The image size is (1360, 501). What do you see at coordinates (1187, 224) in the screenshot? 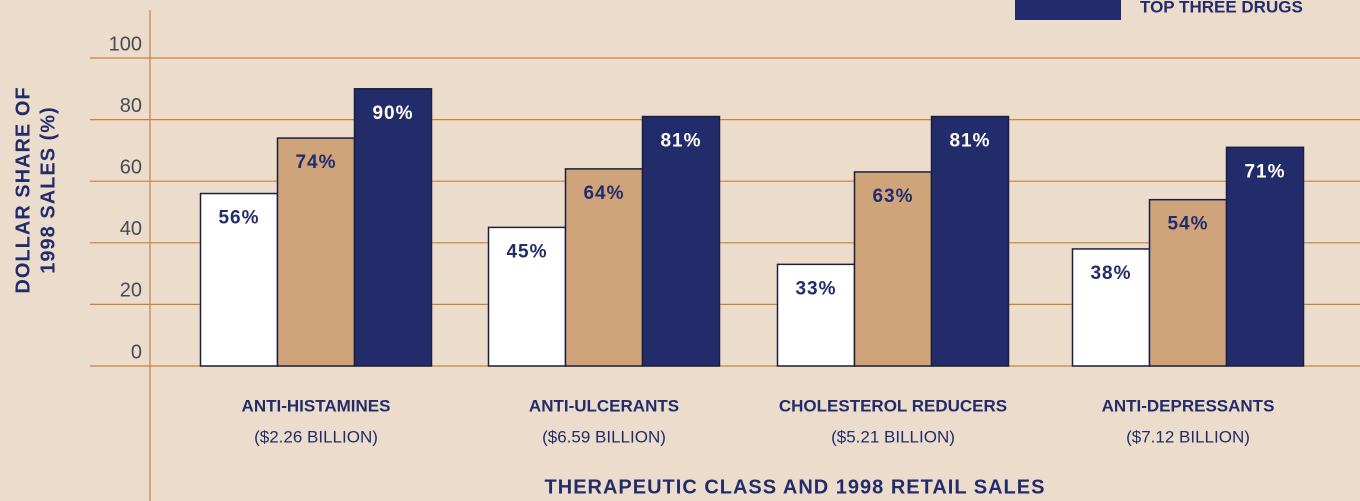
I see `value-label: 54%` at bounding box center [1187, 224].